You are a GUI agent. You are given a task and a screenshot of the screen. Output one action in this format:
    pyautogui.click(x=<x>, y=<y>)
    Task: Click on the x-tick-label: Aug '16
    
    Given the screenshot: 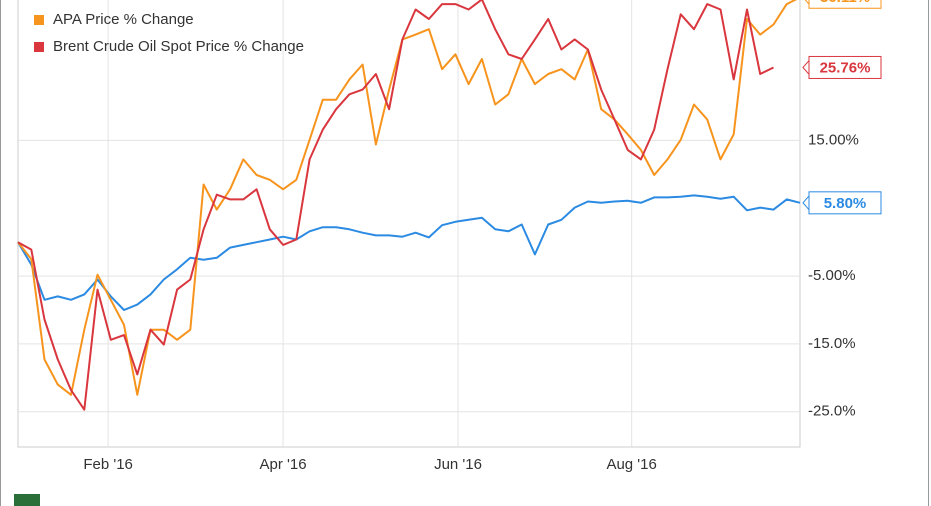 What is the action you would take?
    pyautogui.click(x=631, y=464)
    